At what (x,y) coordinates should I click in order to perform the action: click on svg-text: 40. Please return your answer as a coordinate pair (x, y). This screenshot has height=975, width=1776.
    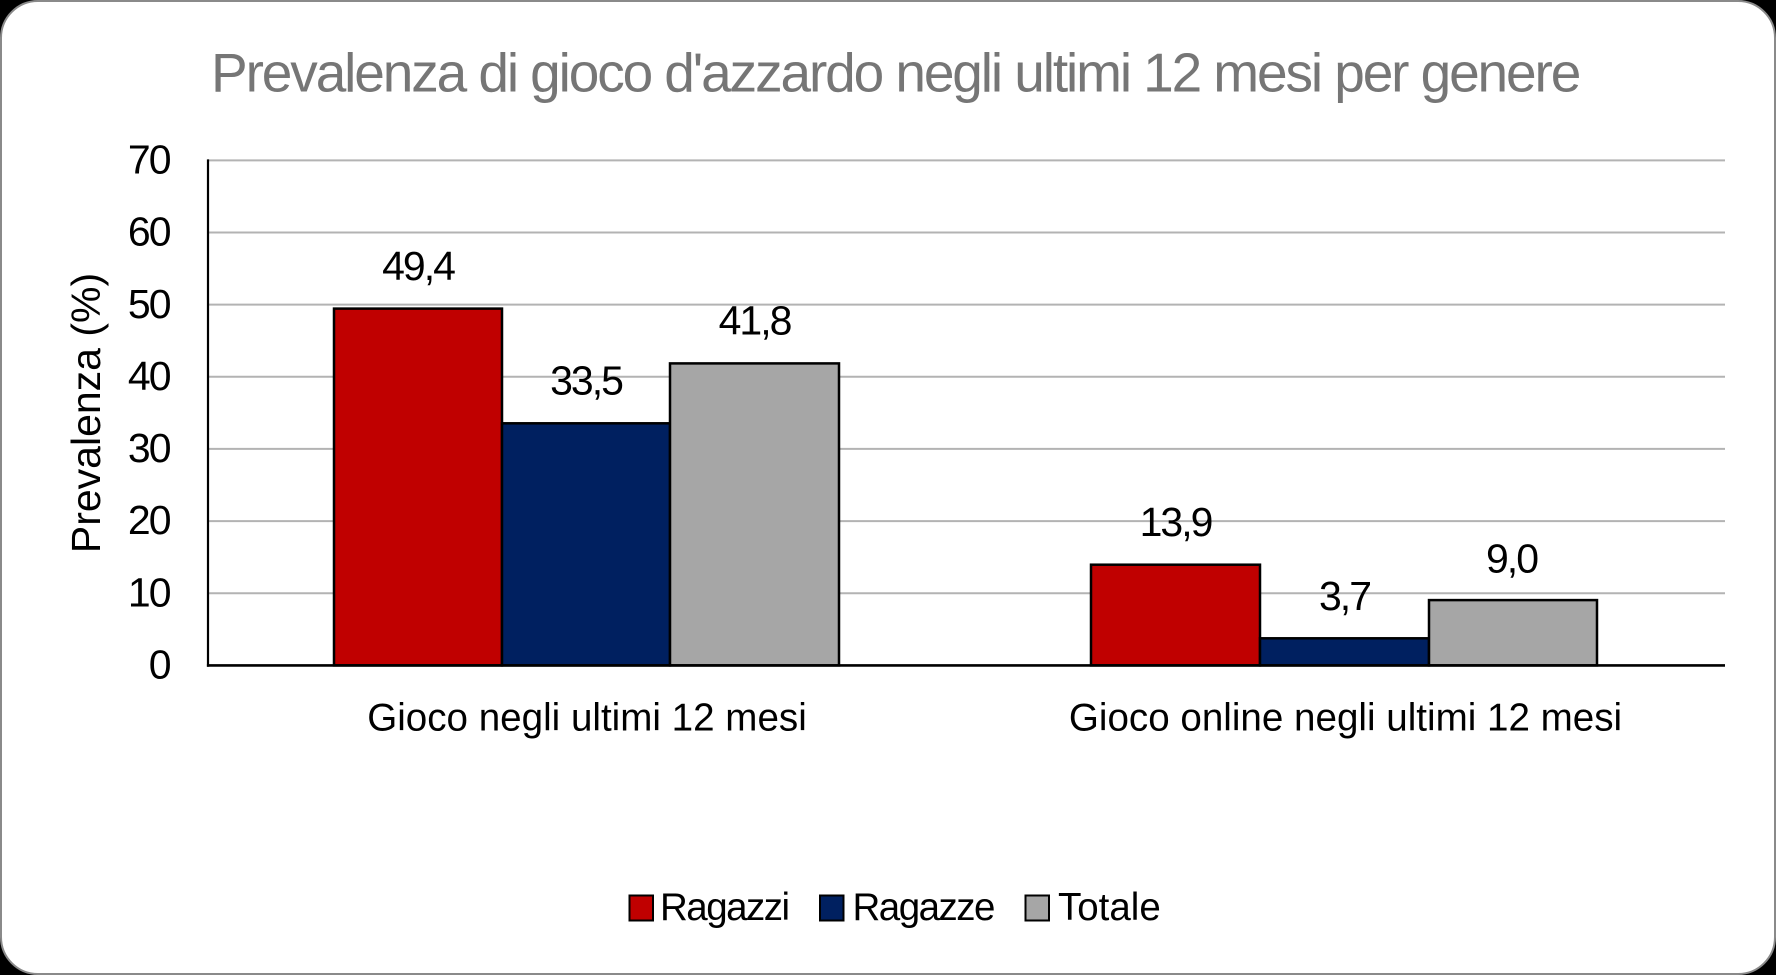
    Looking at the image, I should click on (149, 376).